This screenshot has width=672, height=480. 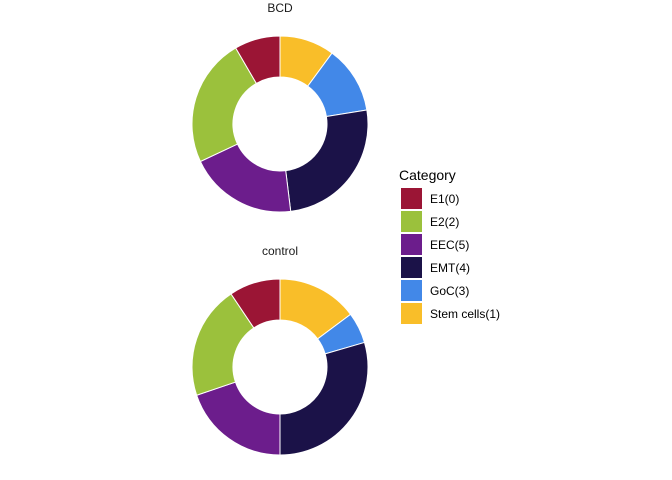 I want to click on facet-title-control: control, so click(x=280, y=251).